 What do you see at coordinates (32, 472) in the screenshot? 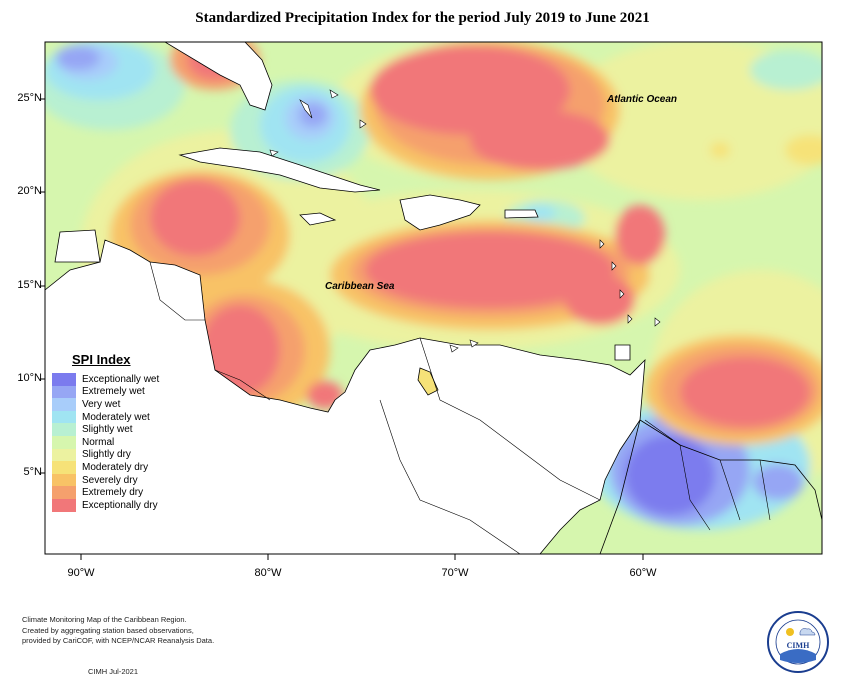
I see `lat-label-5n: 5°N` at bounding box center [32, 472].